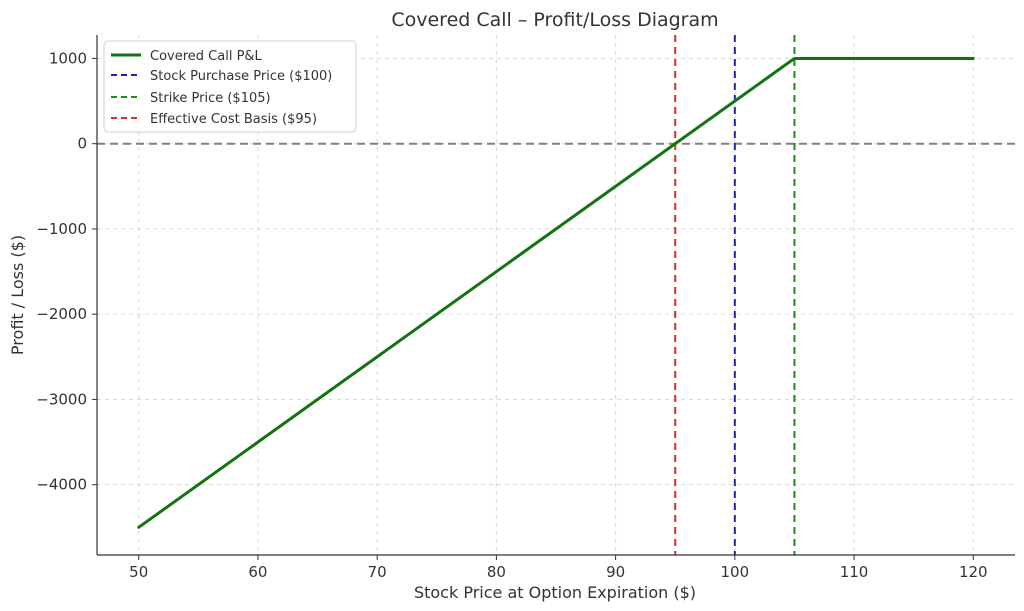  Describe the element at coordinates (68, 58) in the screenshot. I see `y-tick-label: 1000` at that location.